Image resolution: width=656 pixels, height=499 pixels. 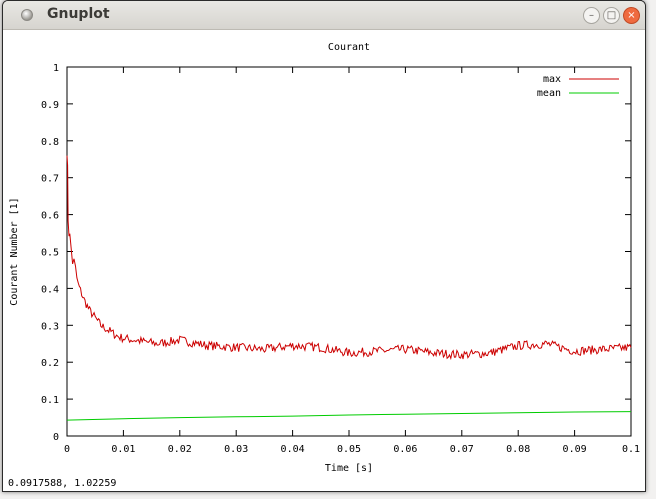 I want to click on y-tick-label: 0.7, so click(x=50, y=179).